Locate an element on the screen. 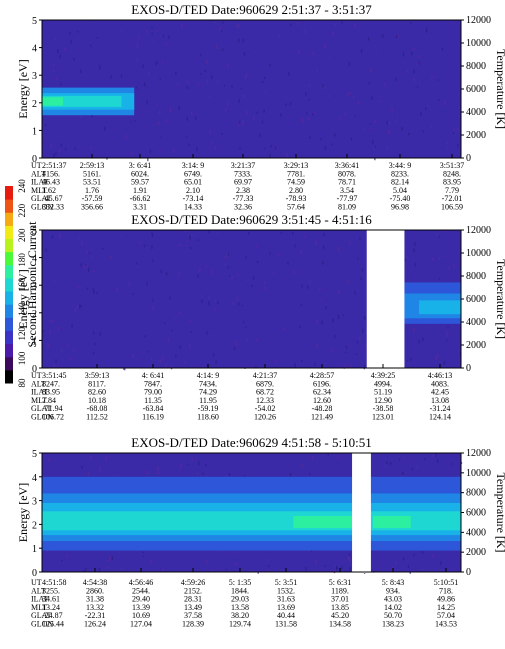  table-cell: 12.90 is located at coordinates (383, 400).